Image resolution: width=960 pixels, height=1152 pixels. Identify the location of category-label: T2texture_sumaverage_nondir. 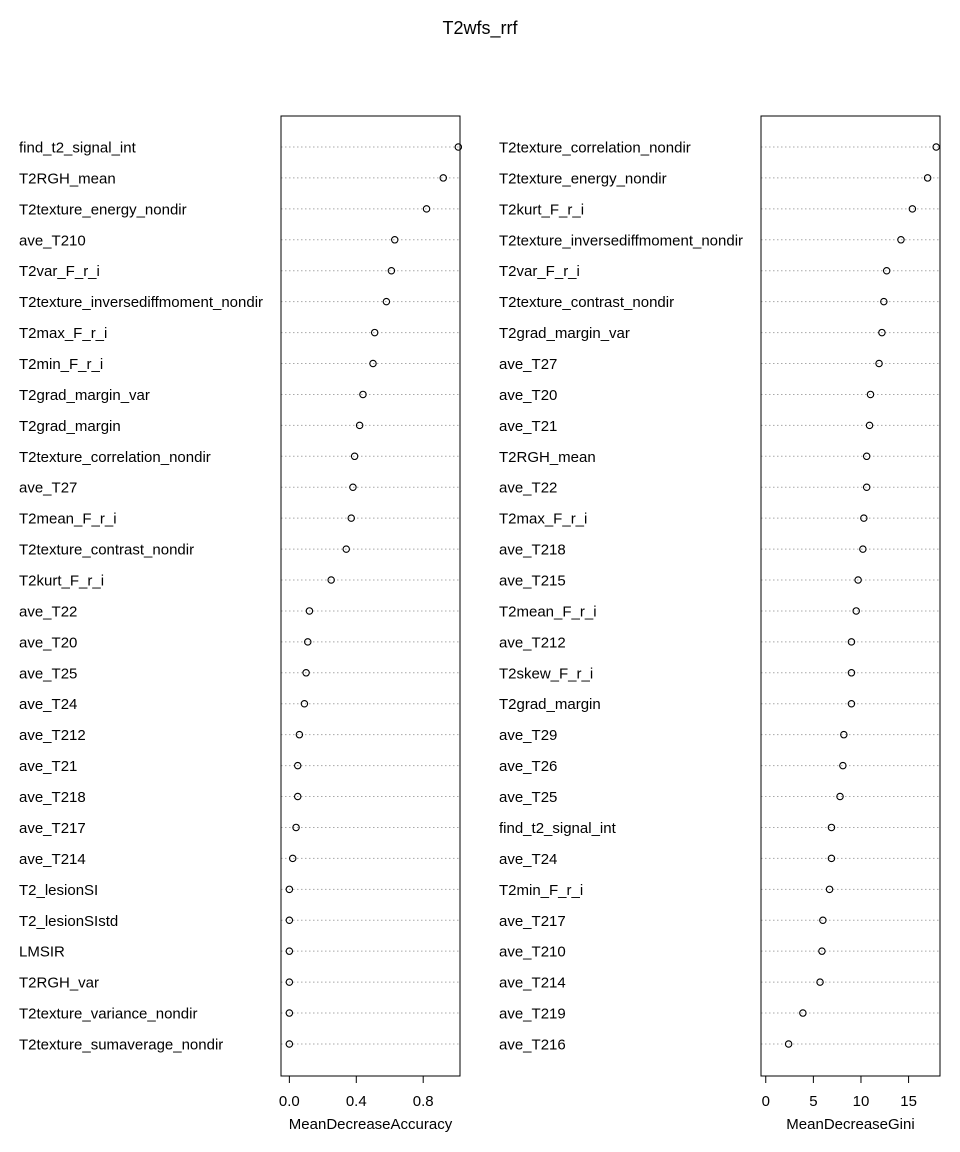
(121, 1044).